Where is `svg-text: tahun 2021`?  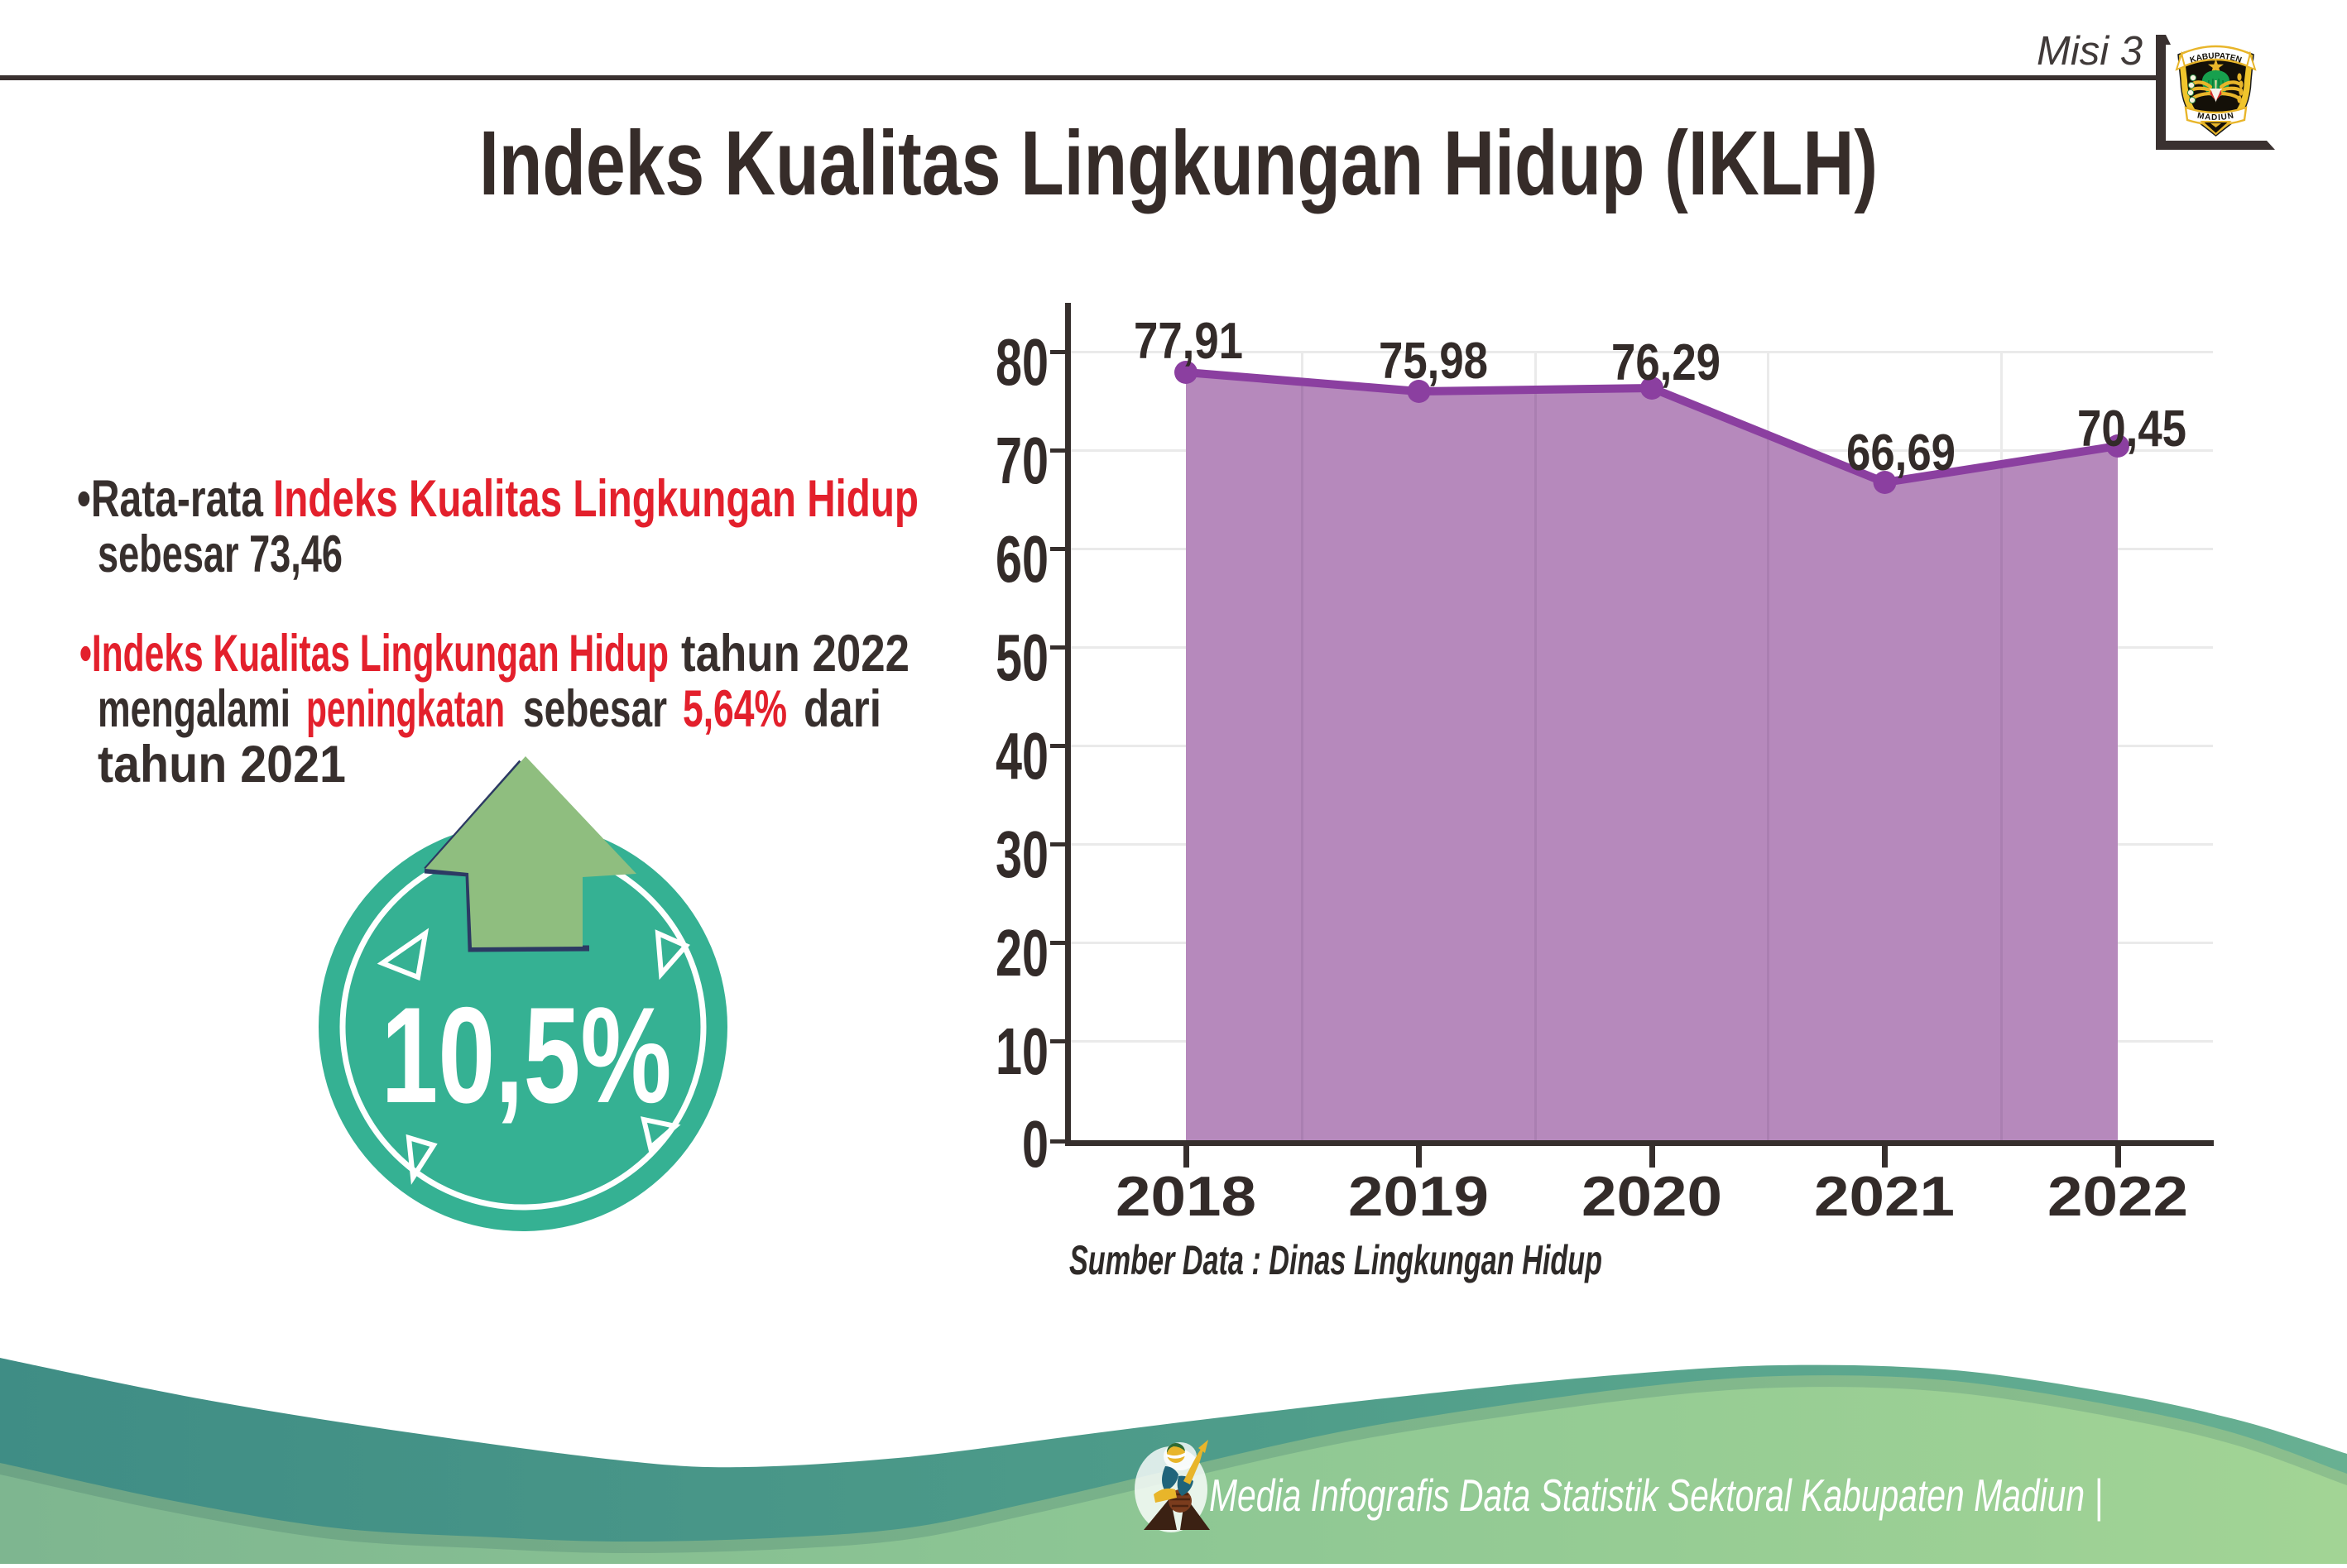 svg-text: tahun 2021 is located at coordinates (222, 765).